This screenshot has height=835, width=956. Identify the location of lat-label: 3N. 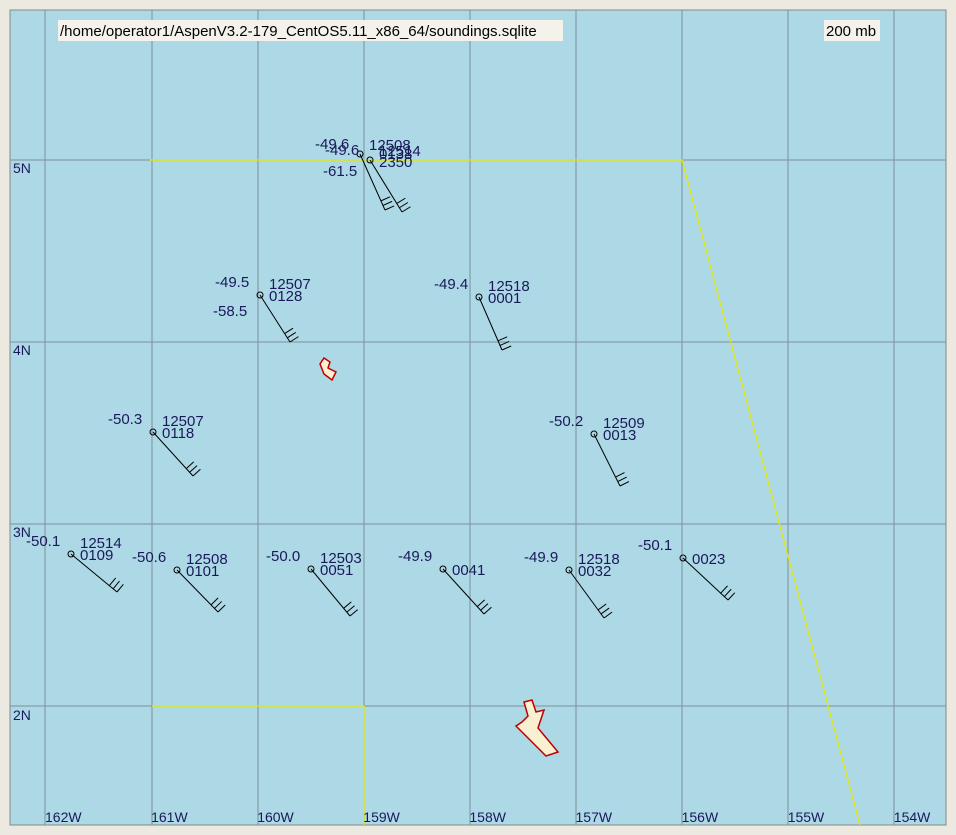
(22, 532).